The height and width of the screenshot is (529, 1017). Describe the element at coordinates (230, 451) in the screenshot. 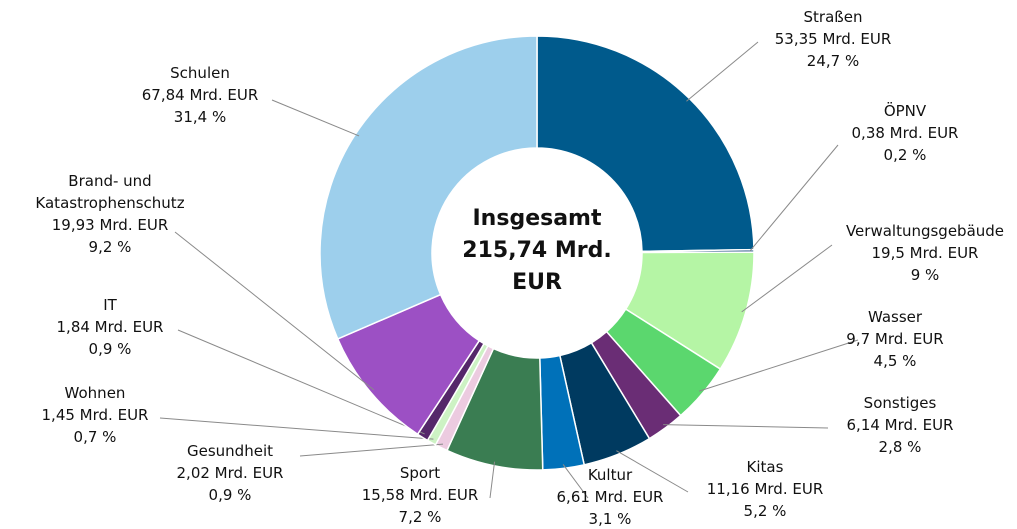

I see `category-label: Gesundheit` at that location.